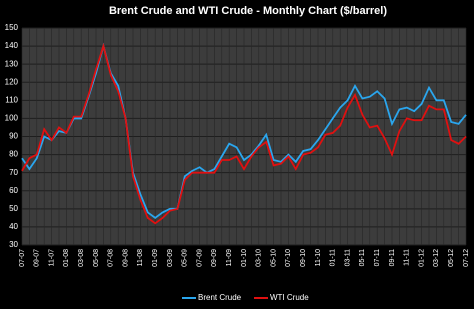  What do you see at coordinates (96, 258) in the screenshot?
I see `x-tick-label: 05-08` at bounding box center [96, 258].